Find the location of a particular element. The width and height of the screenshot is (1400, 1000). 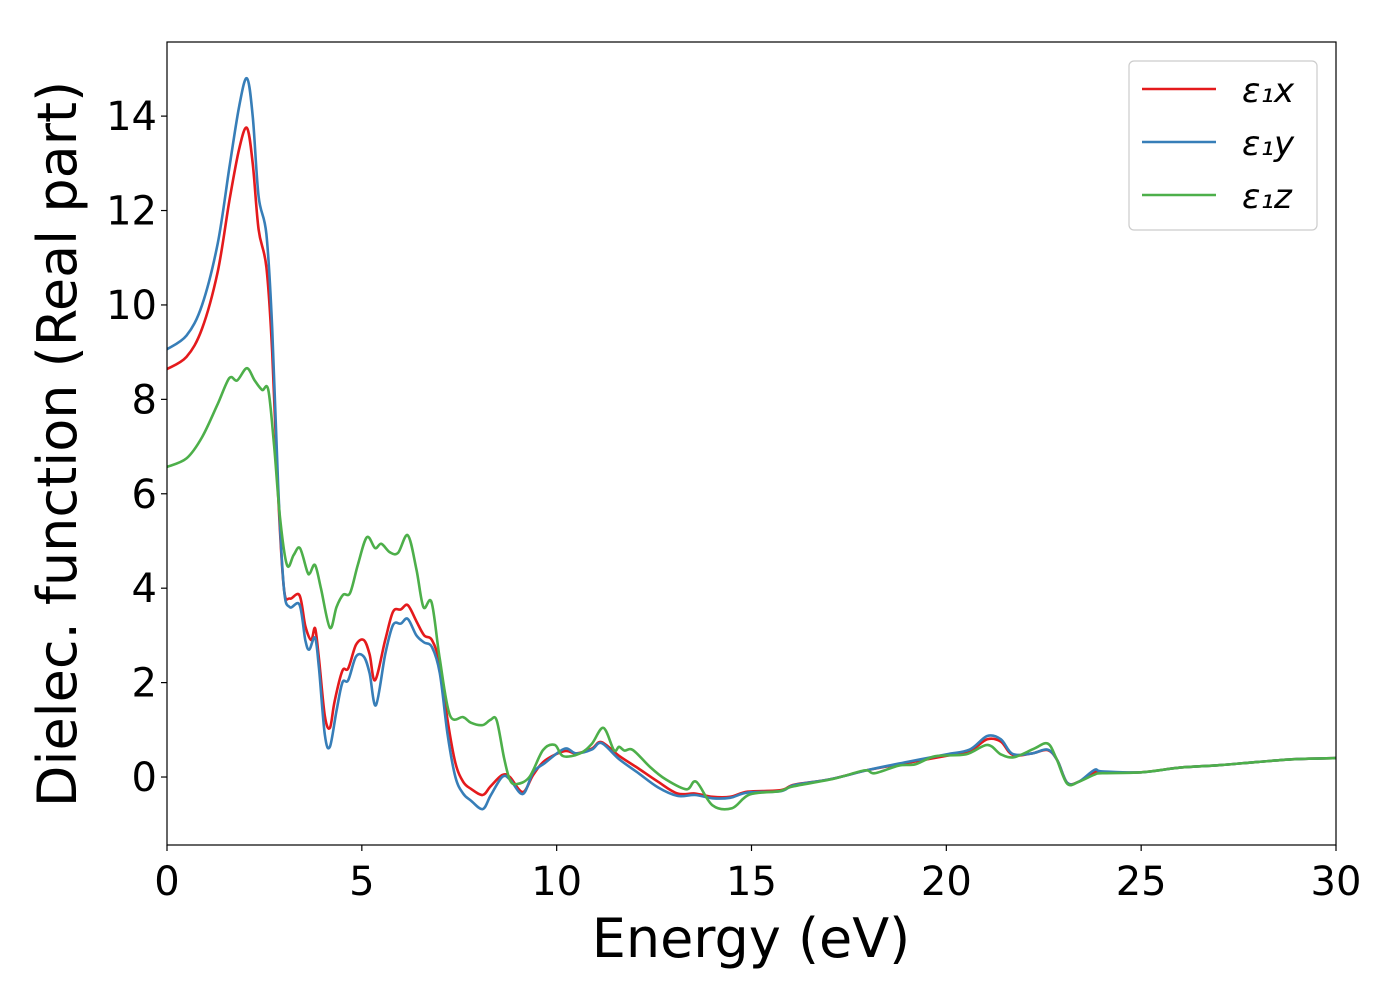

y-axis-label: Dielec. function (Real part) is located at coordinates (57, 444).